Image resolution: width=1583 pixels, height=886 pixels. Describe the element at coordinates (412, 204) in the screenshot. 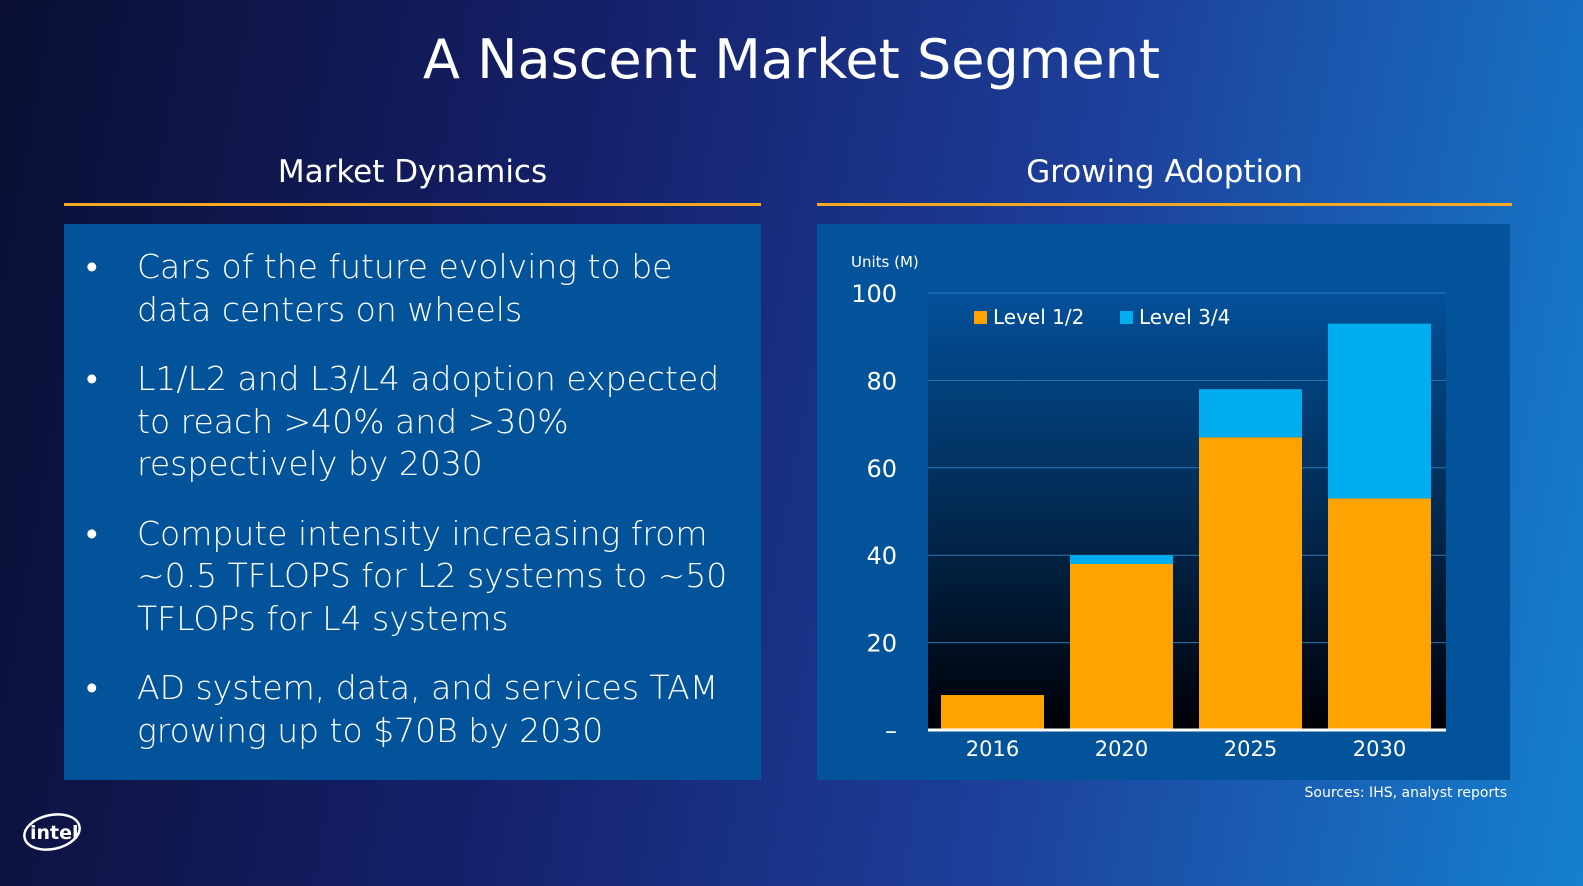

I see `heading-underline-left` at that location.